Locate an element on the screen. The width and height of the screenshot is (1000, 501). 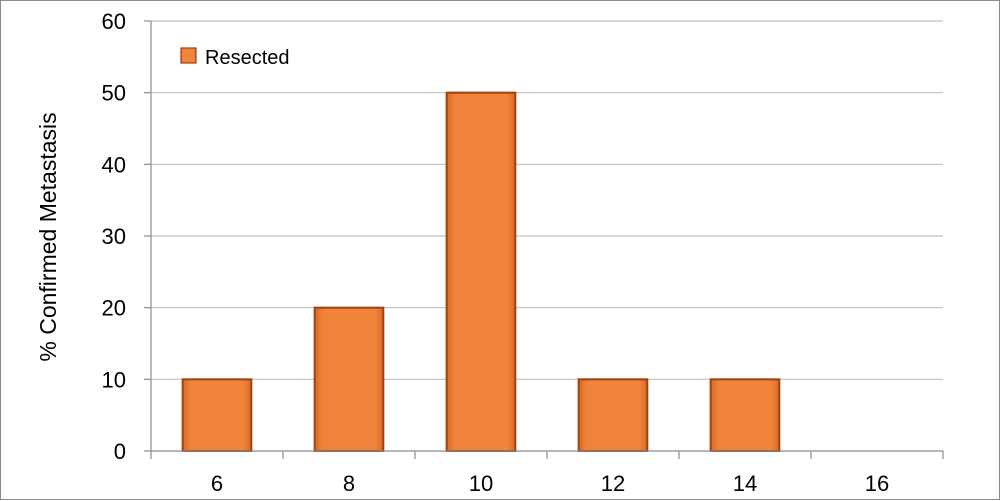
x-tick-label-8: 8 is located at coordinates (349, 483).